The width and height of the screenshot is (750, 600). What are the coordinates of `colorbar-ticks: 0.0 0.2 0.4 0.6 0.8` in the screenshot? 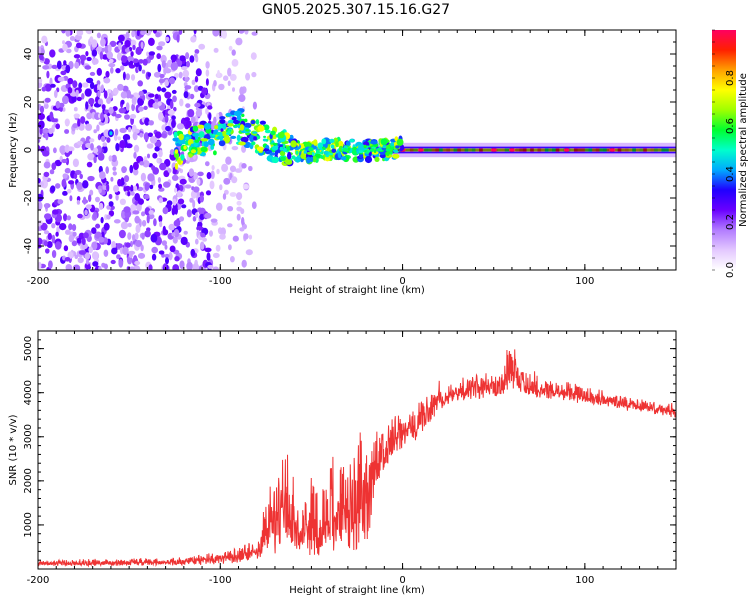 It's located at (724, 153).